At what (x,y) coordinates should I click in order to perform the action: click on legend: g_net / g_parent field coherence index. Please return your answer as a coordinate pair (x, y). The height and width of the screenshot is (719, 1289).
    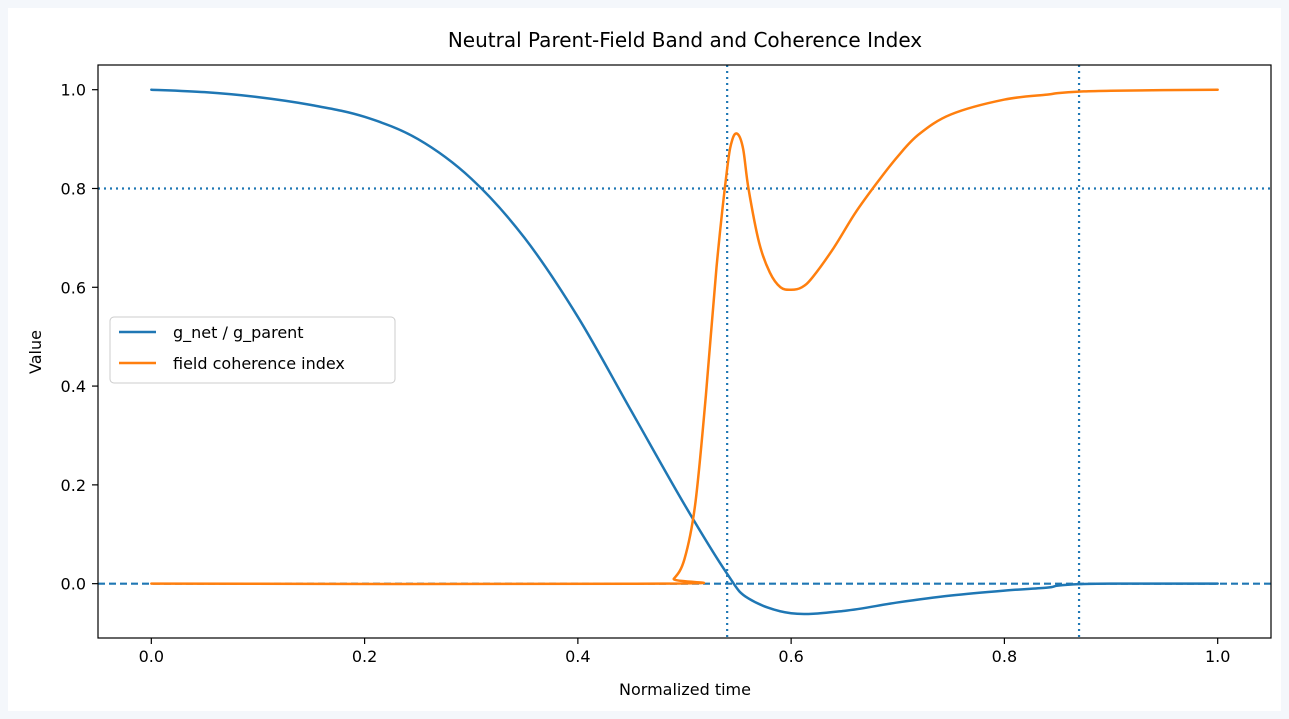
    Looking at the image, I should click on (252, 350).